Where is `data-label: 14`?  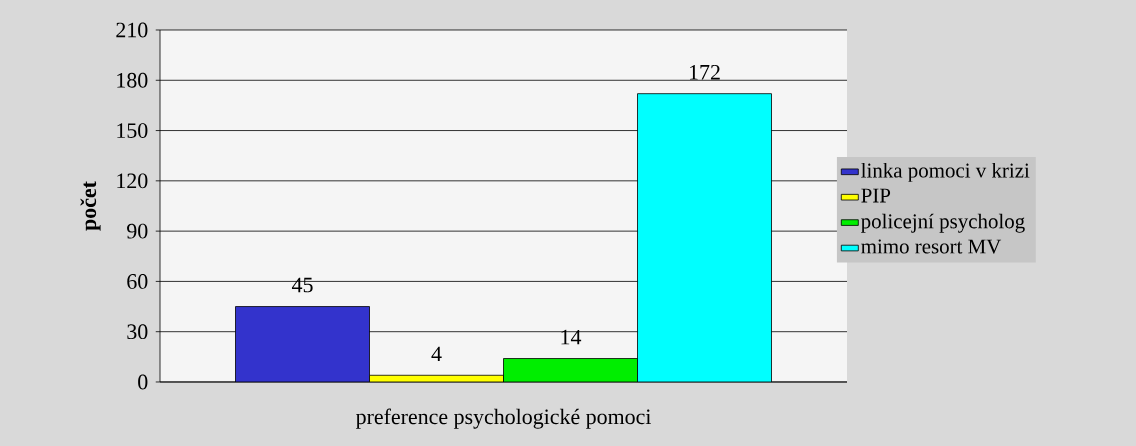
data-label: 14 is located at coordinates (571, 337).